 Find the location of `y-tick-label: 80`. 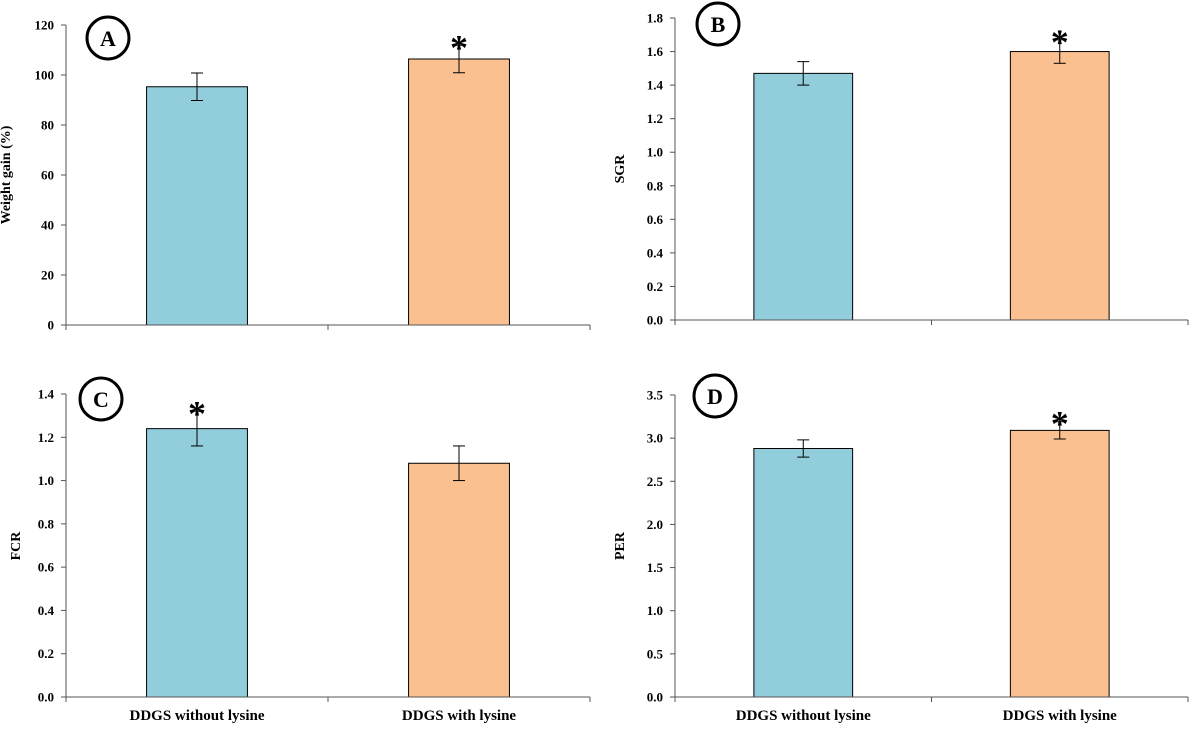

y-tick-label: 80 is located at coordinates (47, 125).